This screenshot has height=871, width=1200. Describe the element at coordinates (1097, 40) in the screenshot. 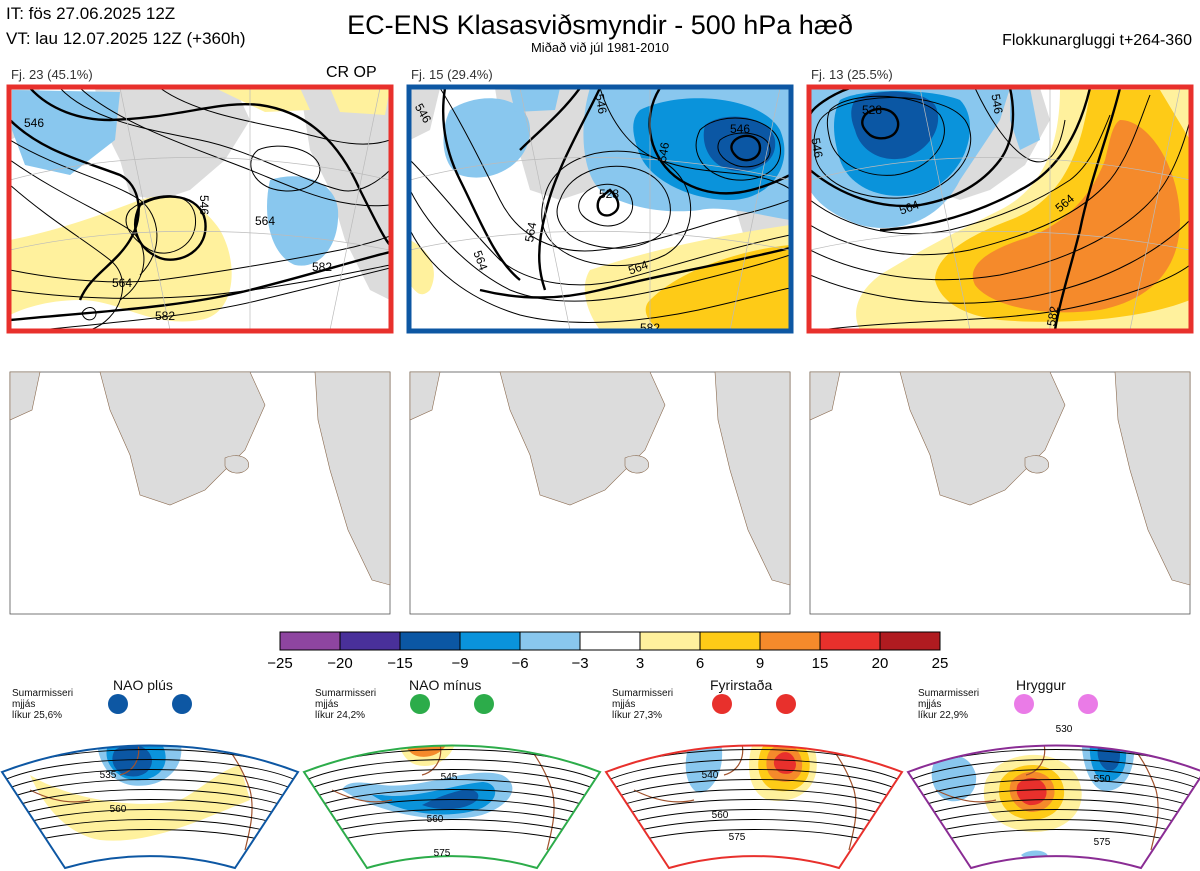

I see `classification-window: Flokkunargluggi t+264-360` at that location.